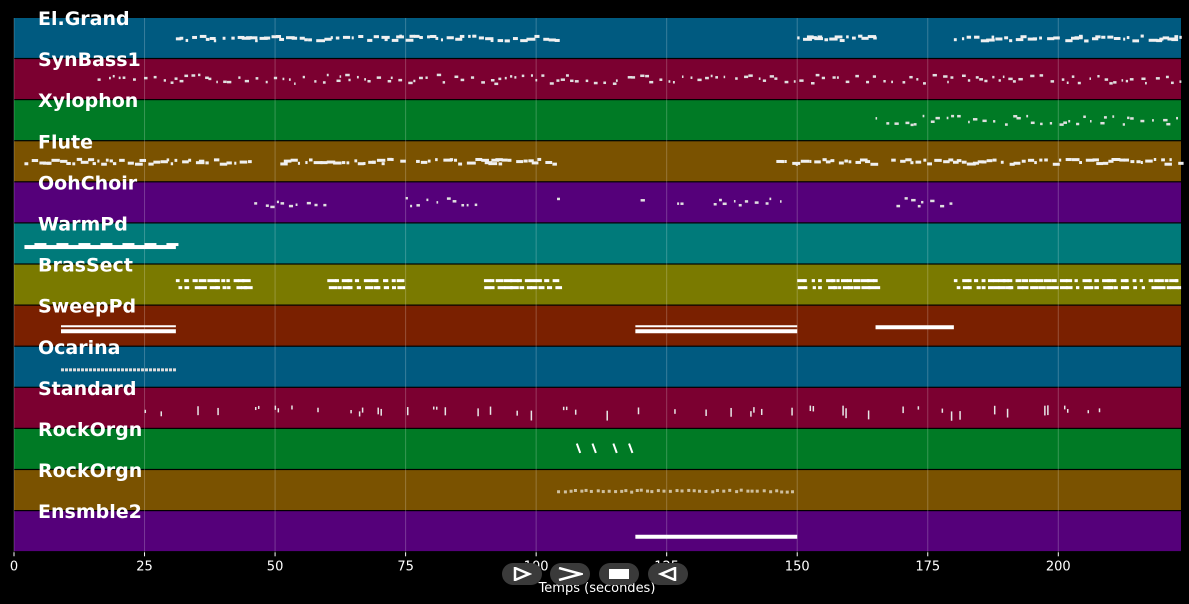  I want to click on track-label: Ensmble2, so click(90, 512).